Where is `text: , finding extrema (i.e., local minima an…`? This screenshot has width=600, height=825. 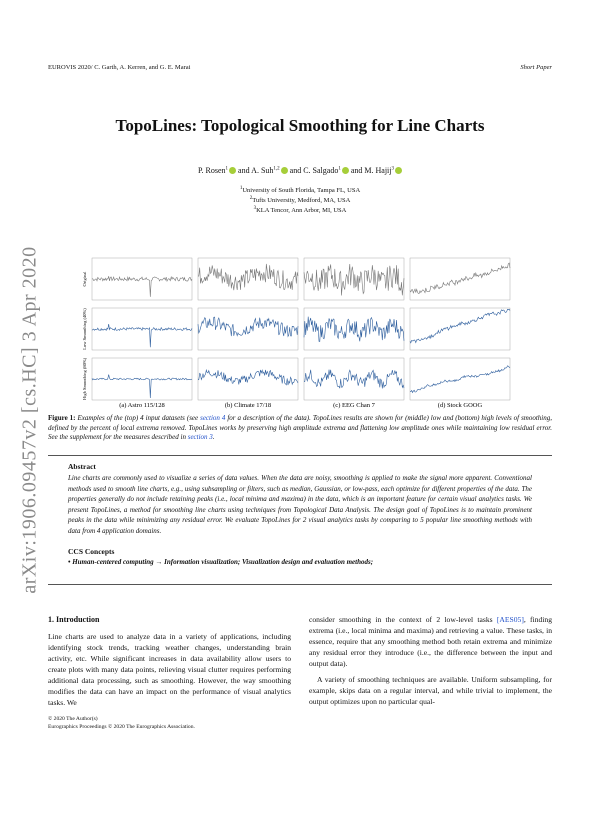 text: , finding extrema (i.e., local minima an… is located at coordinates (430, 641).